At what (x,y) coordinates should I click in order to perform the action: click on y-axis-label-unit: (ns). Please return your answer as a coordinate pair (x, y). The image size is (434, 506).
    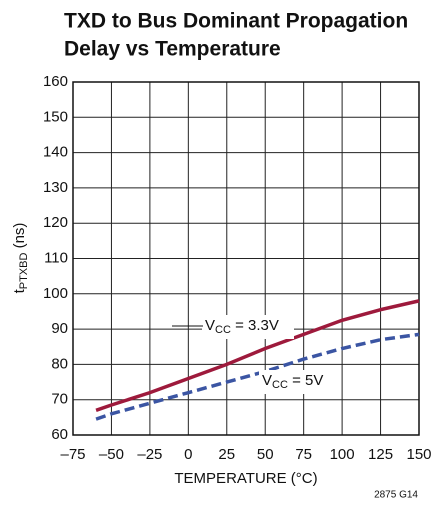
    Looking at the image, I should click on (19, 238).